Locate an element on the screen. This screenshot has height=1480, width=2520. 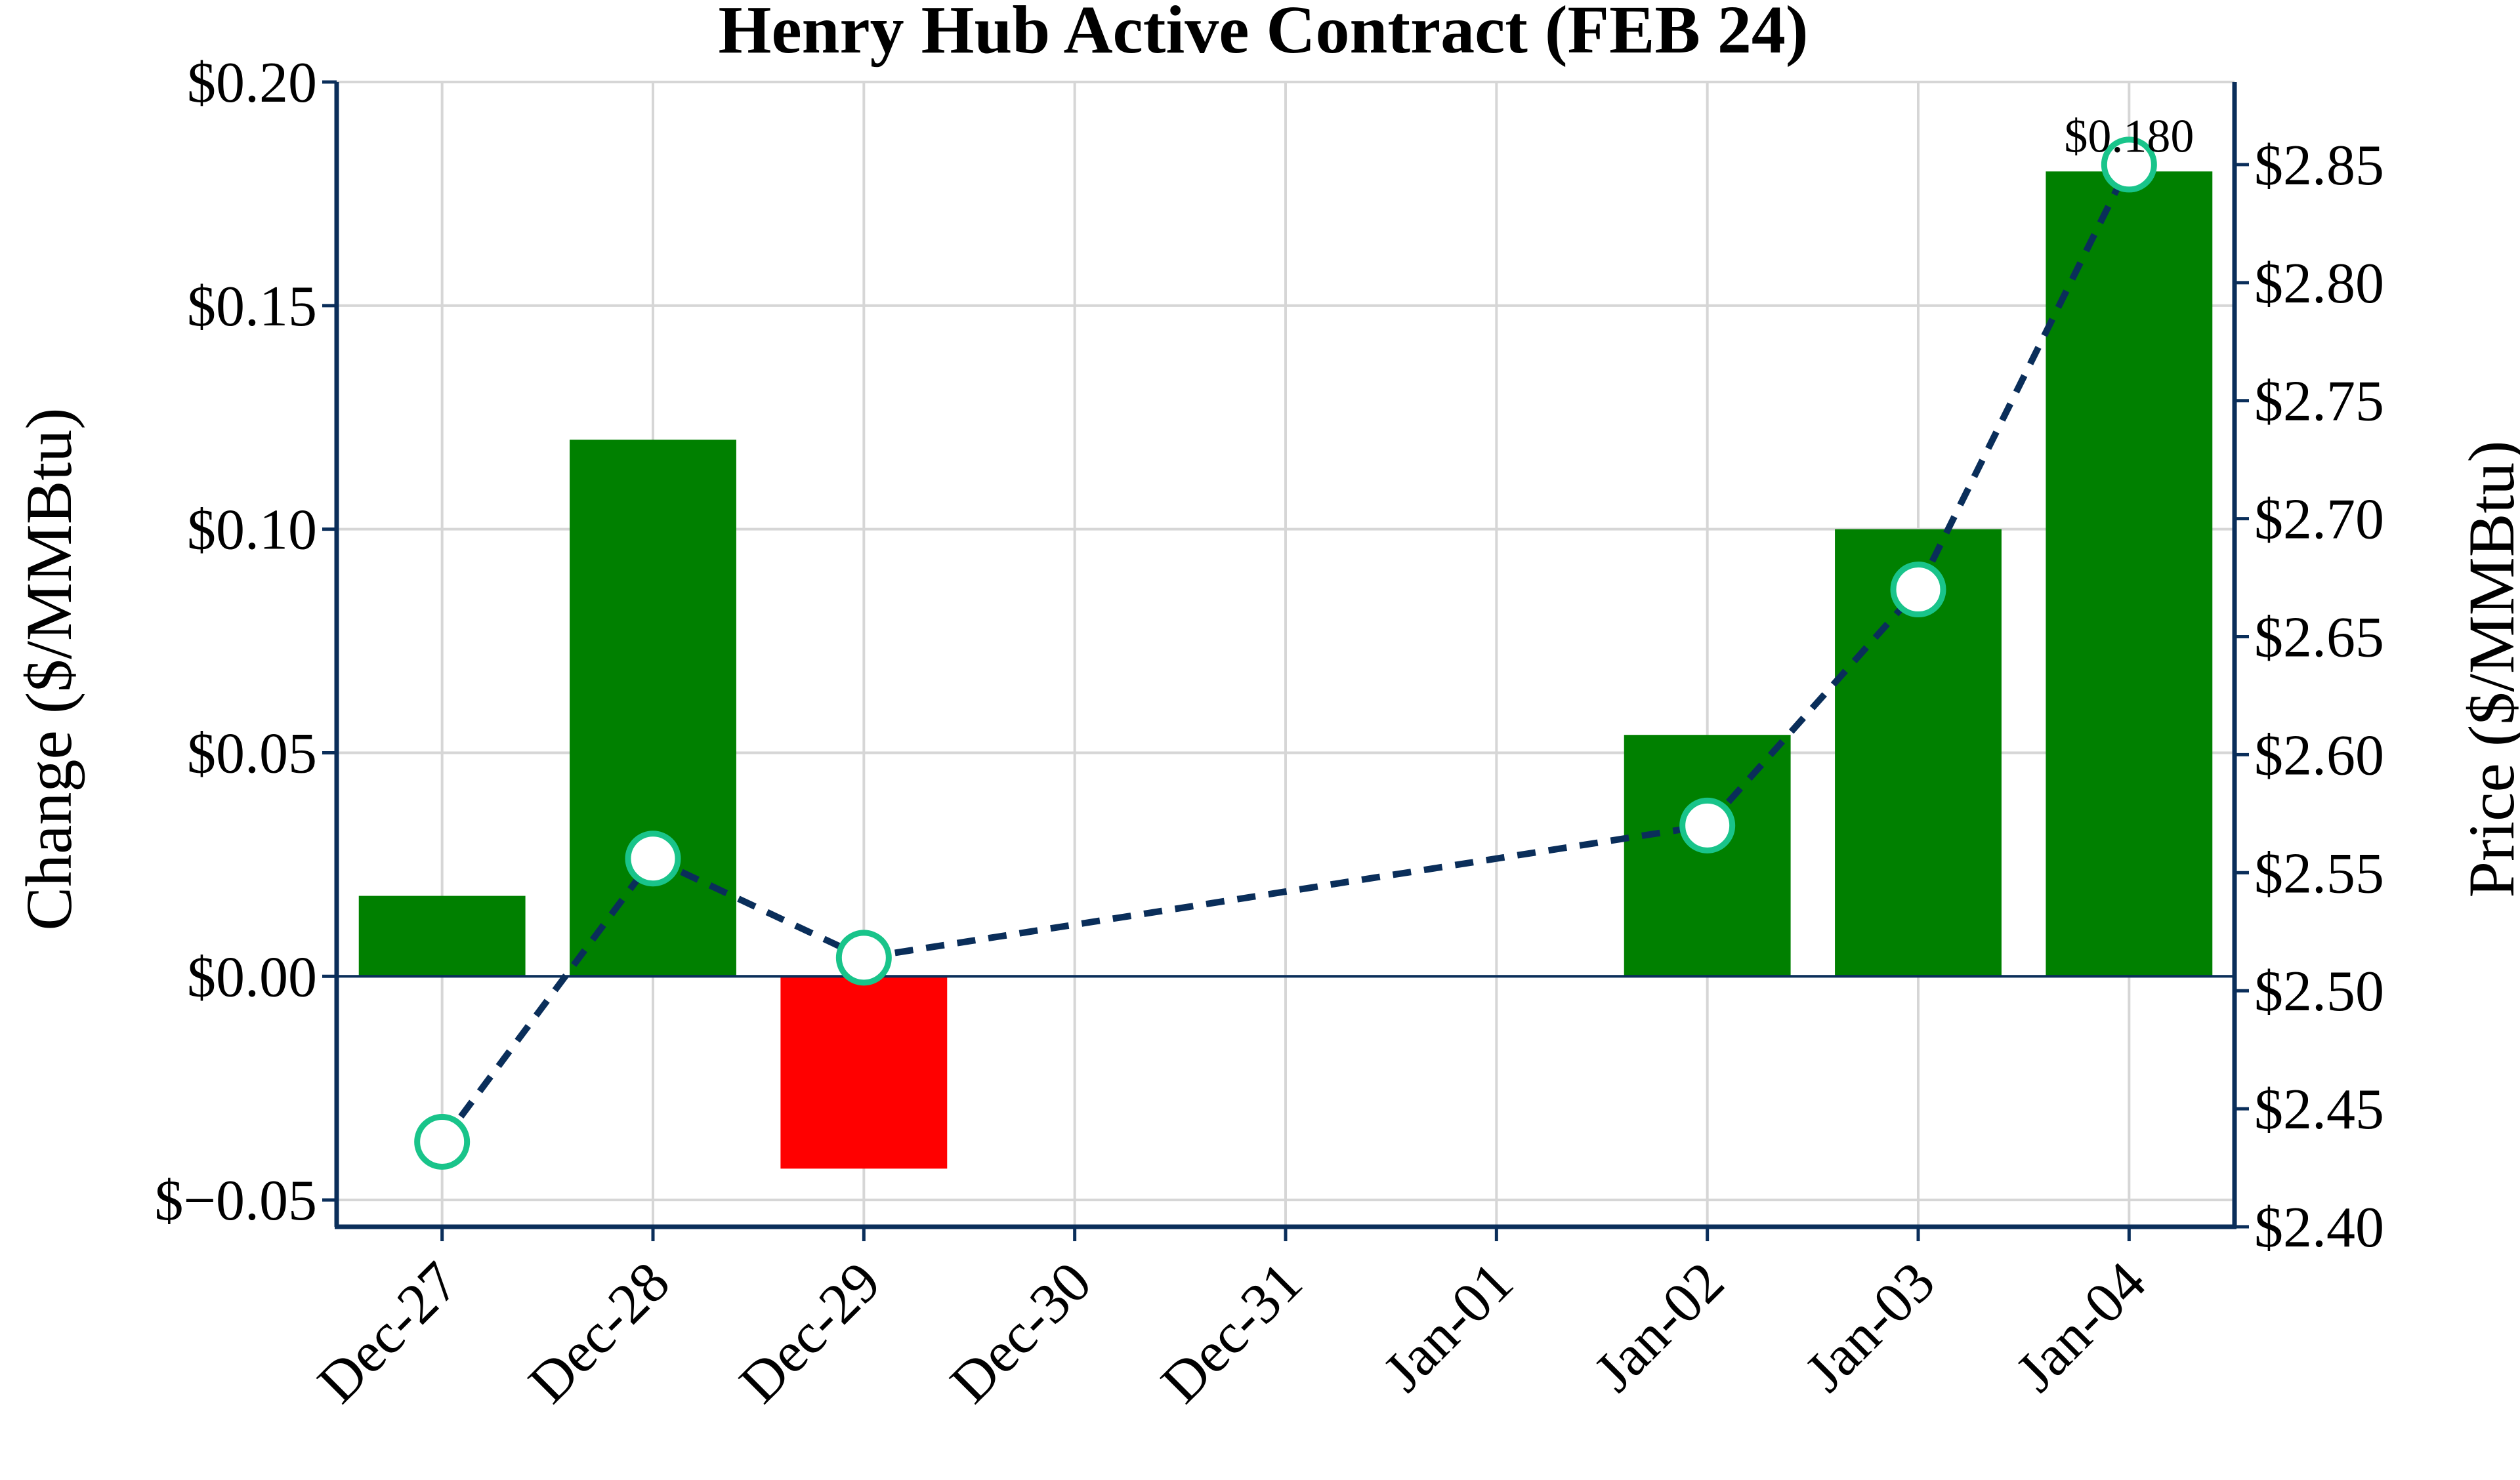
x-tick-label: Dec-31 is located at coordinates (1231, 1333).